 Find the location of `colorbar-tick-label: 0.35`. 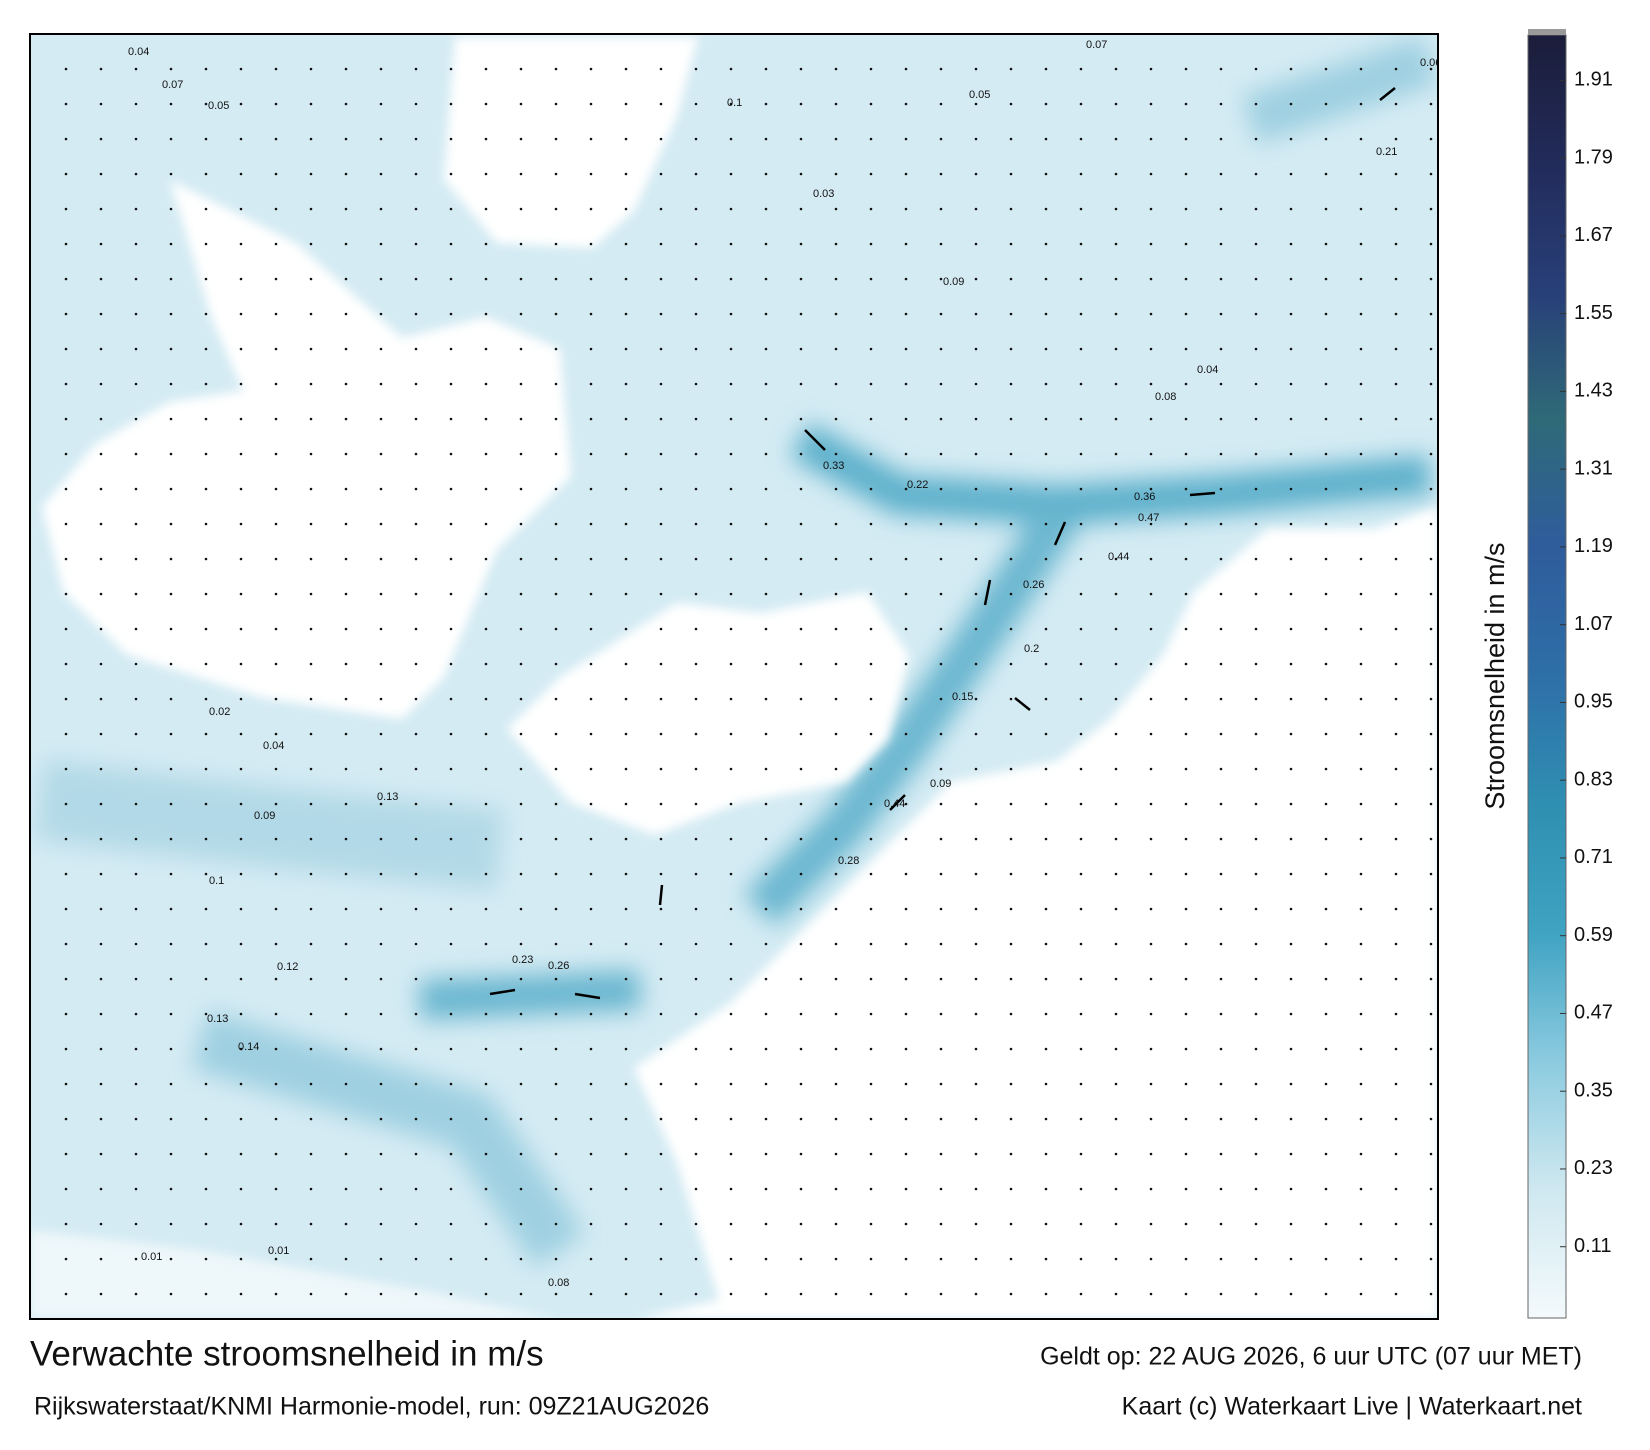

colorbar-tick-label: 0.35 is located at coordinates (1593, 1090).